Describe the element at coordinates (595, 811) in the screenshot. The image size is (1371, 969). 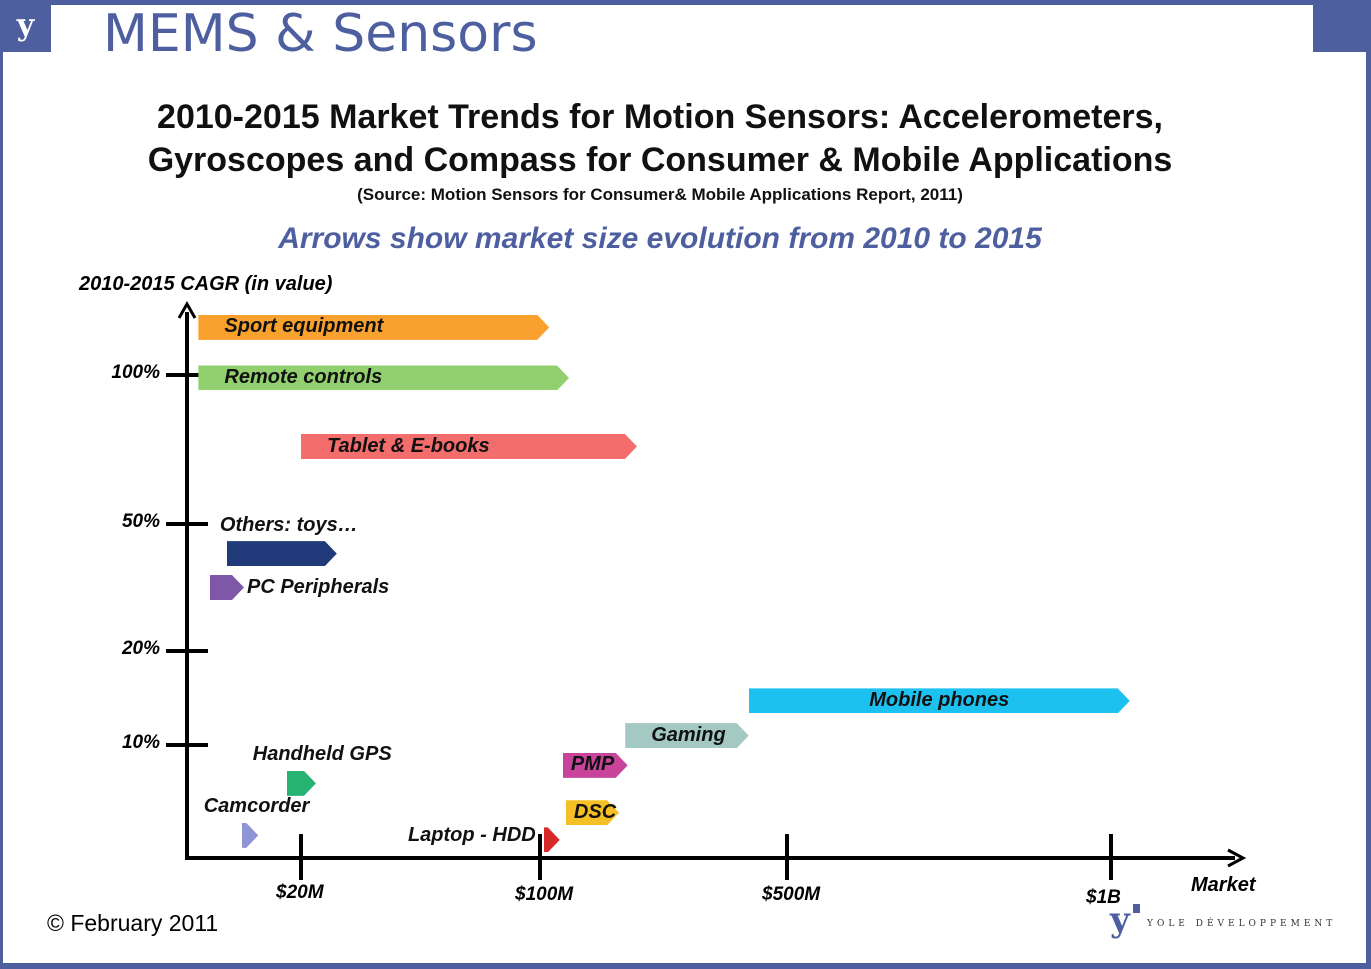
I see `arrow-label: DSC` at that location.